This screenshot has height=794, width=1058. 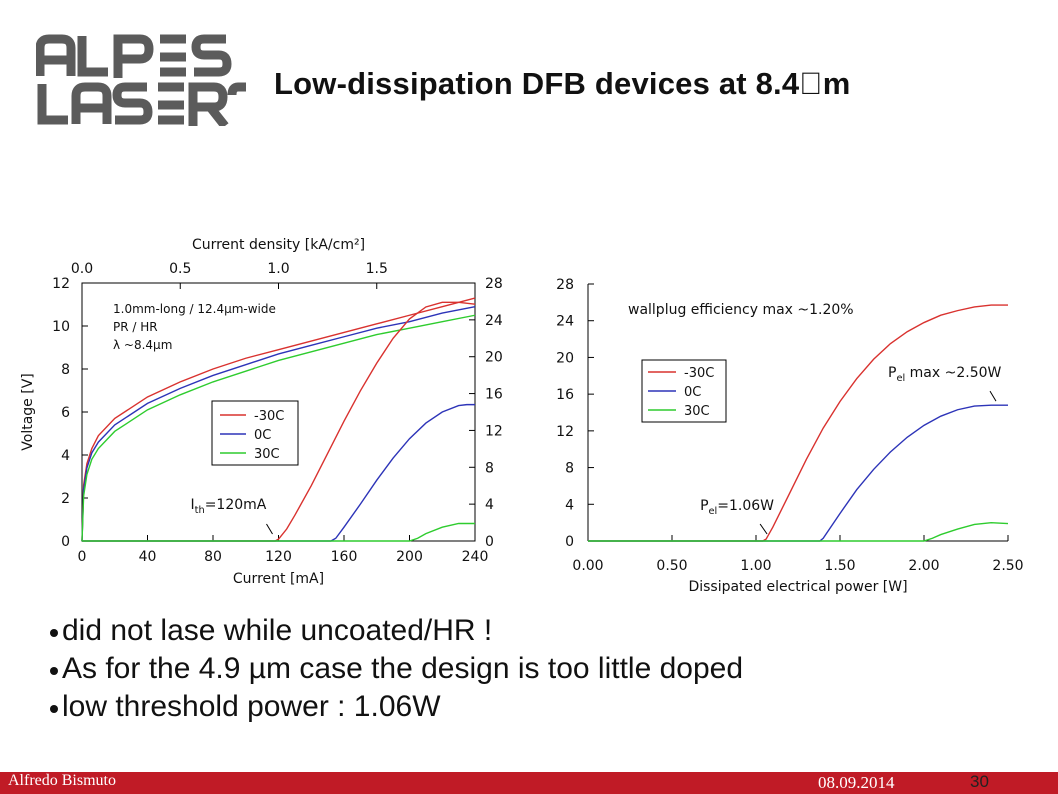 What do you see at coordinates (565, 322) in the screenshot?
I see `y-tick-label: 24` at bounding box center [565, 322].